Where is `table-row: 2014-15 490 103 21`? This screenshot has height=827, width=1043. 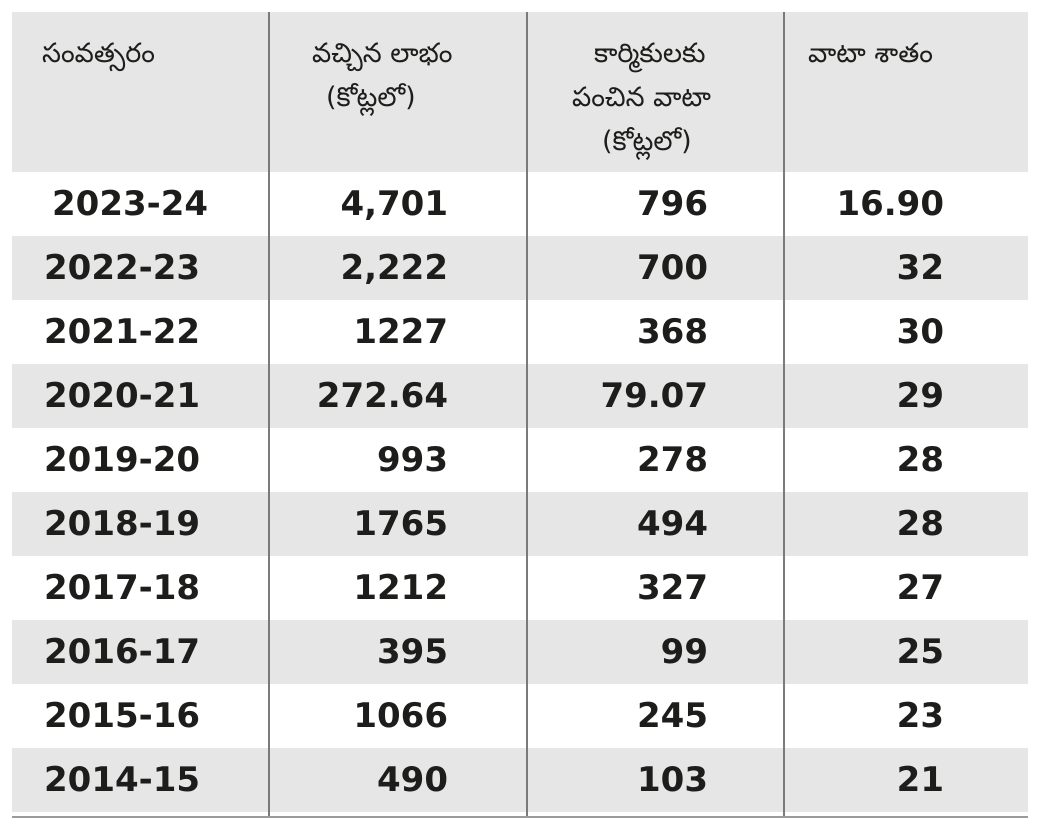
table-row: 2014-15 490 103 21 is located at coordinates (520, 780).